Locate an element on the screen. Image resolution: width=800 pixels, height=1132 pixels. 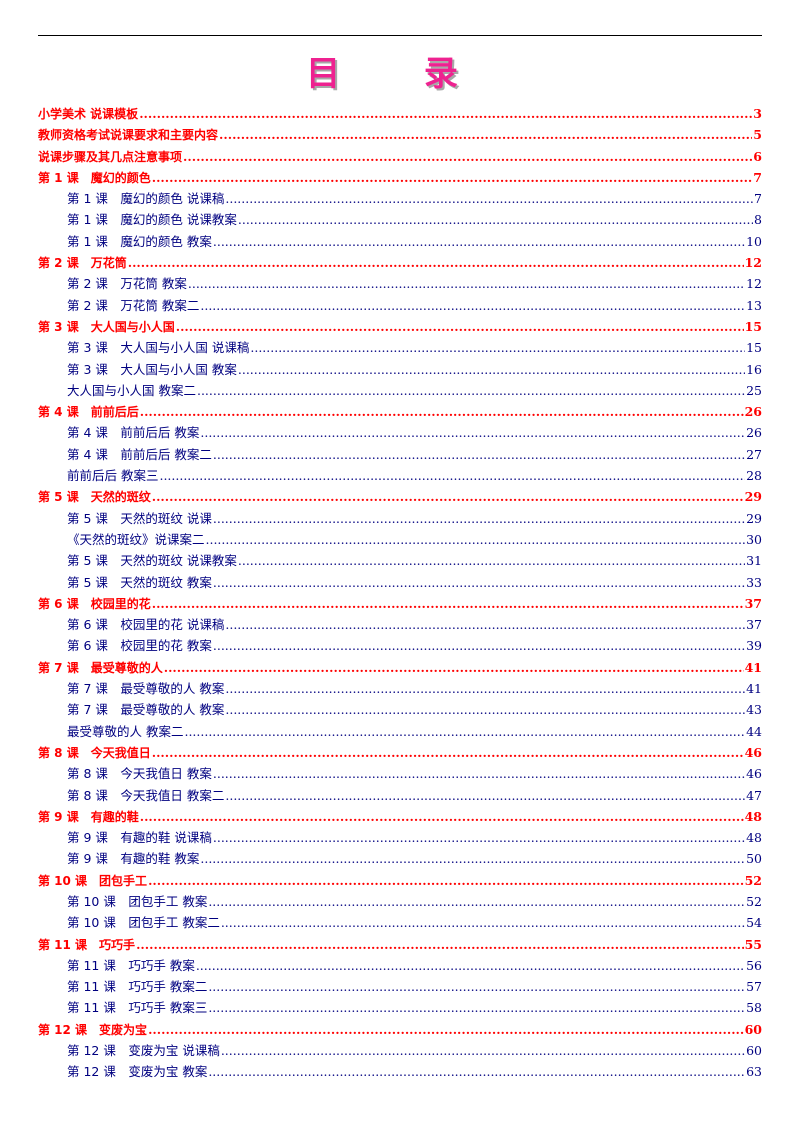
toc-page-number: 63 is located at coordinates (754, 1072).